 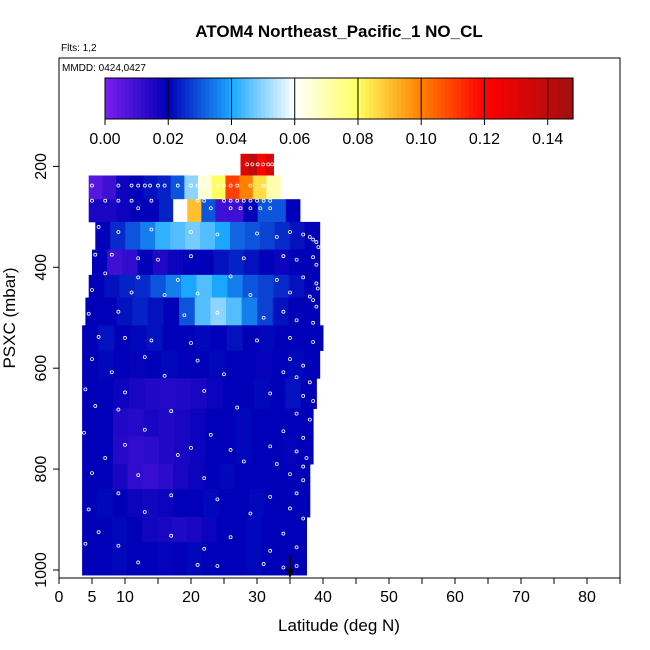 What do you see at coordinates (547, 139) in the screenshot?
I see `colorbar-tick-label: 0.14` at bounding box center [547, 139].